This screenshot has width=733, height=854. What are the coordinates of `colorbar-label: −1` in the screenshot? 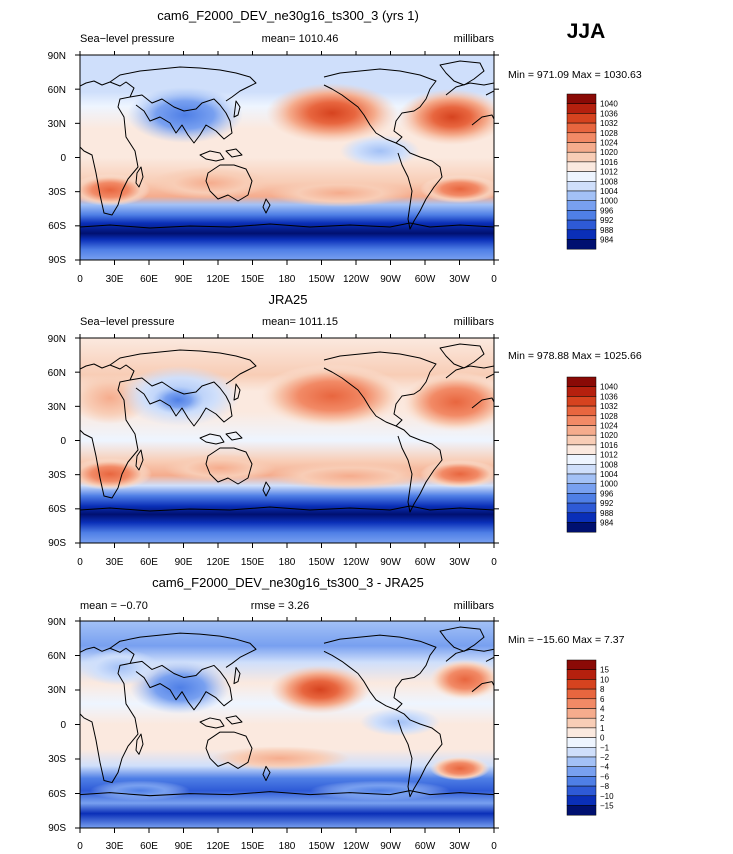 It's located at (605, 747).